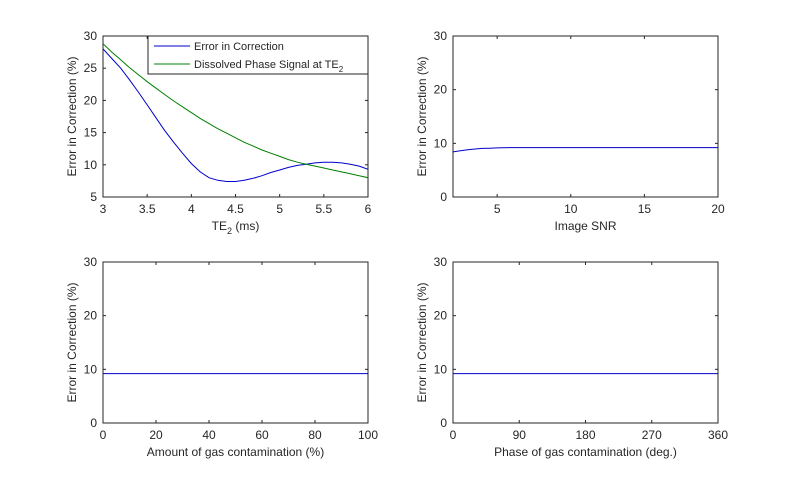 The width and height of the screenshot is (793, 478). What do you see at coordinates (718, 435) in the screenshot?
I see `x-tick-label: 360` at bounding box center [718, 435].